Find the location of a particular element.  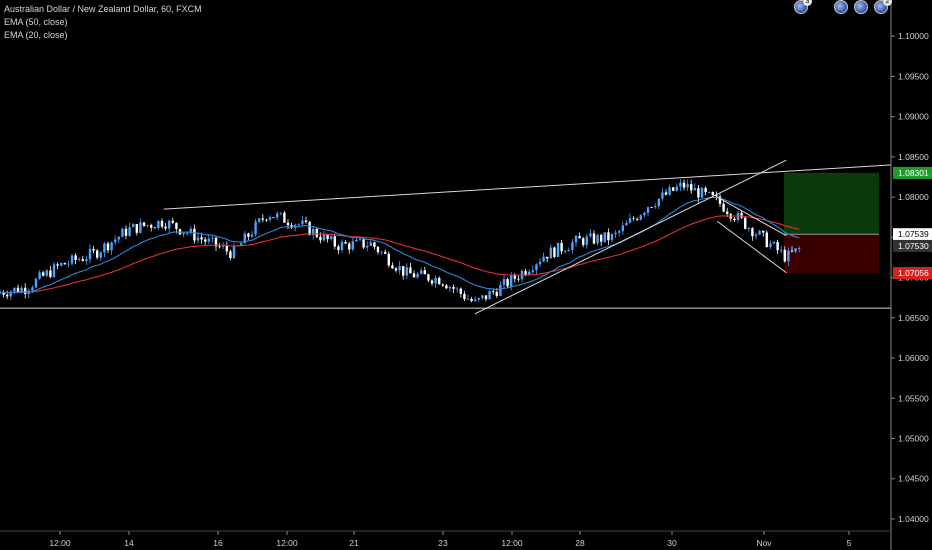

price-tick-label: 1.06000 is located at coordinates (913, 358).